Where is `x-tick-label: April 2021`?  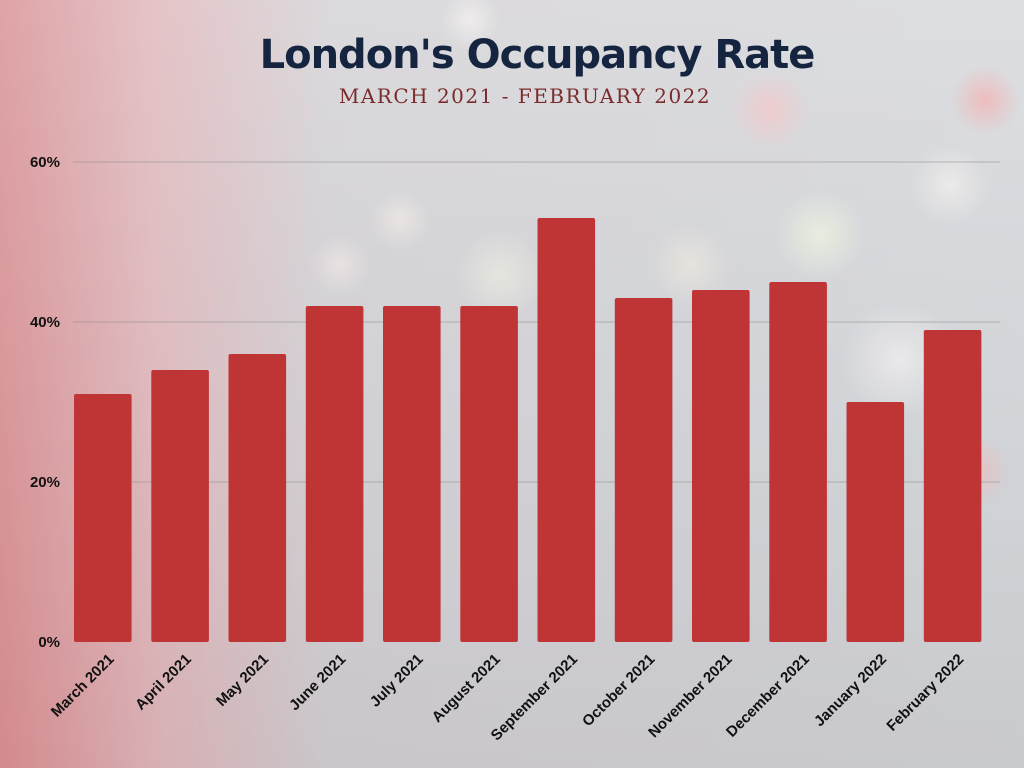
x-tick-label: April 2021 is located at coordinates (163, 682).